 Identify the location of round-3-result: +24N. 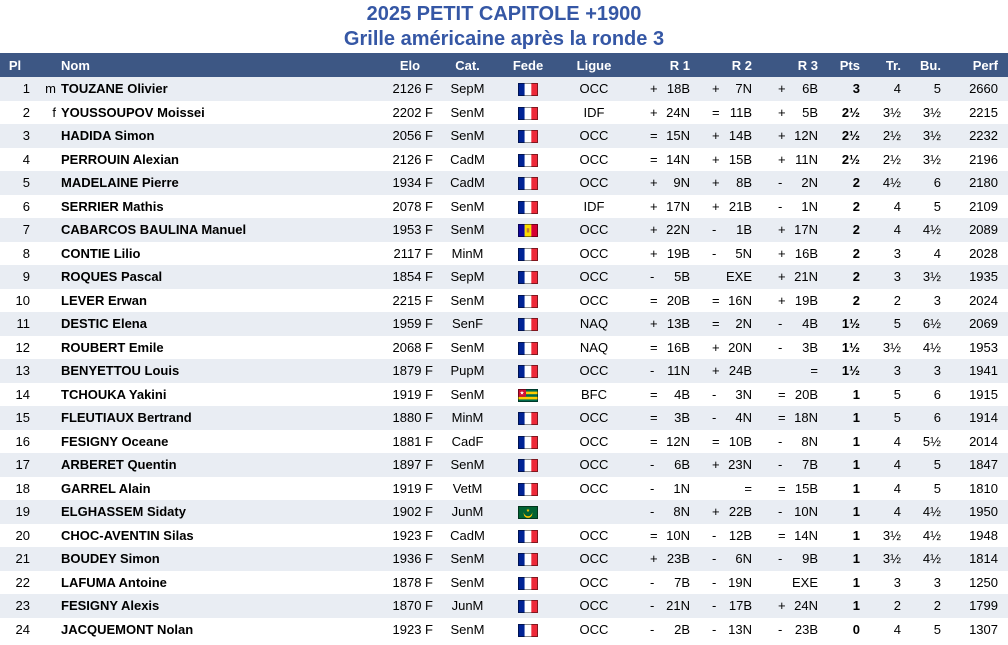
(798, 606).